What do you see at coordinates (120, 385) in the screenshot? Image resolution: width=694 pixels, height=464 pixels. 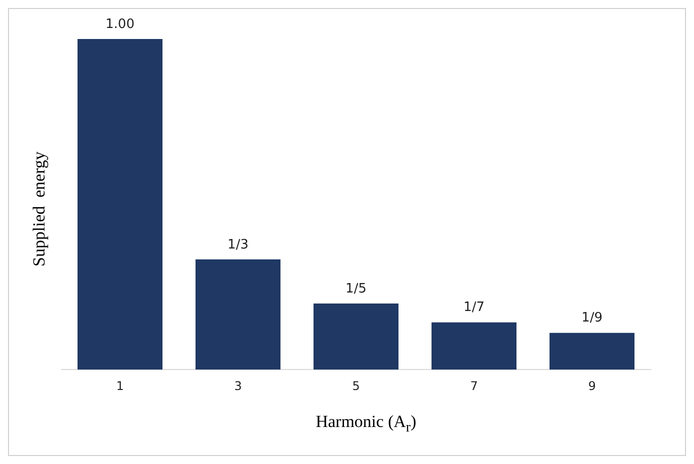 I see `x-tick-label: 1` at bounding box center [120, 385].